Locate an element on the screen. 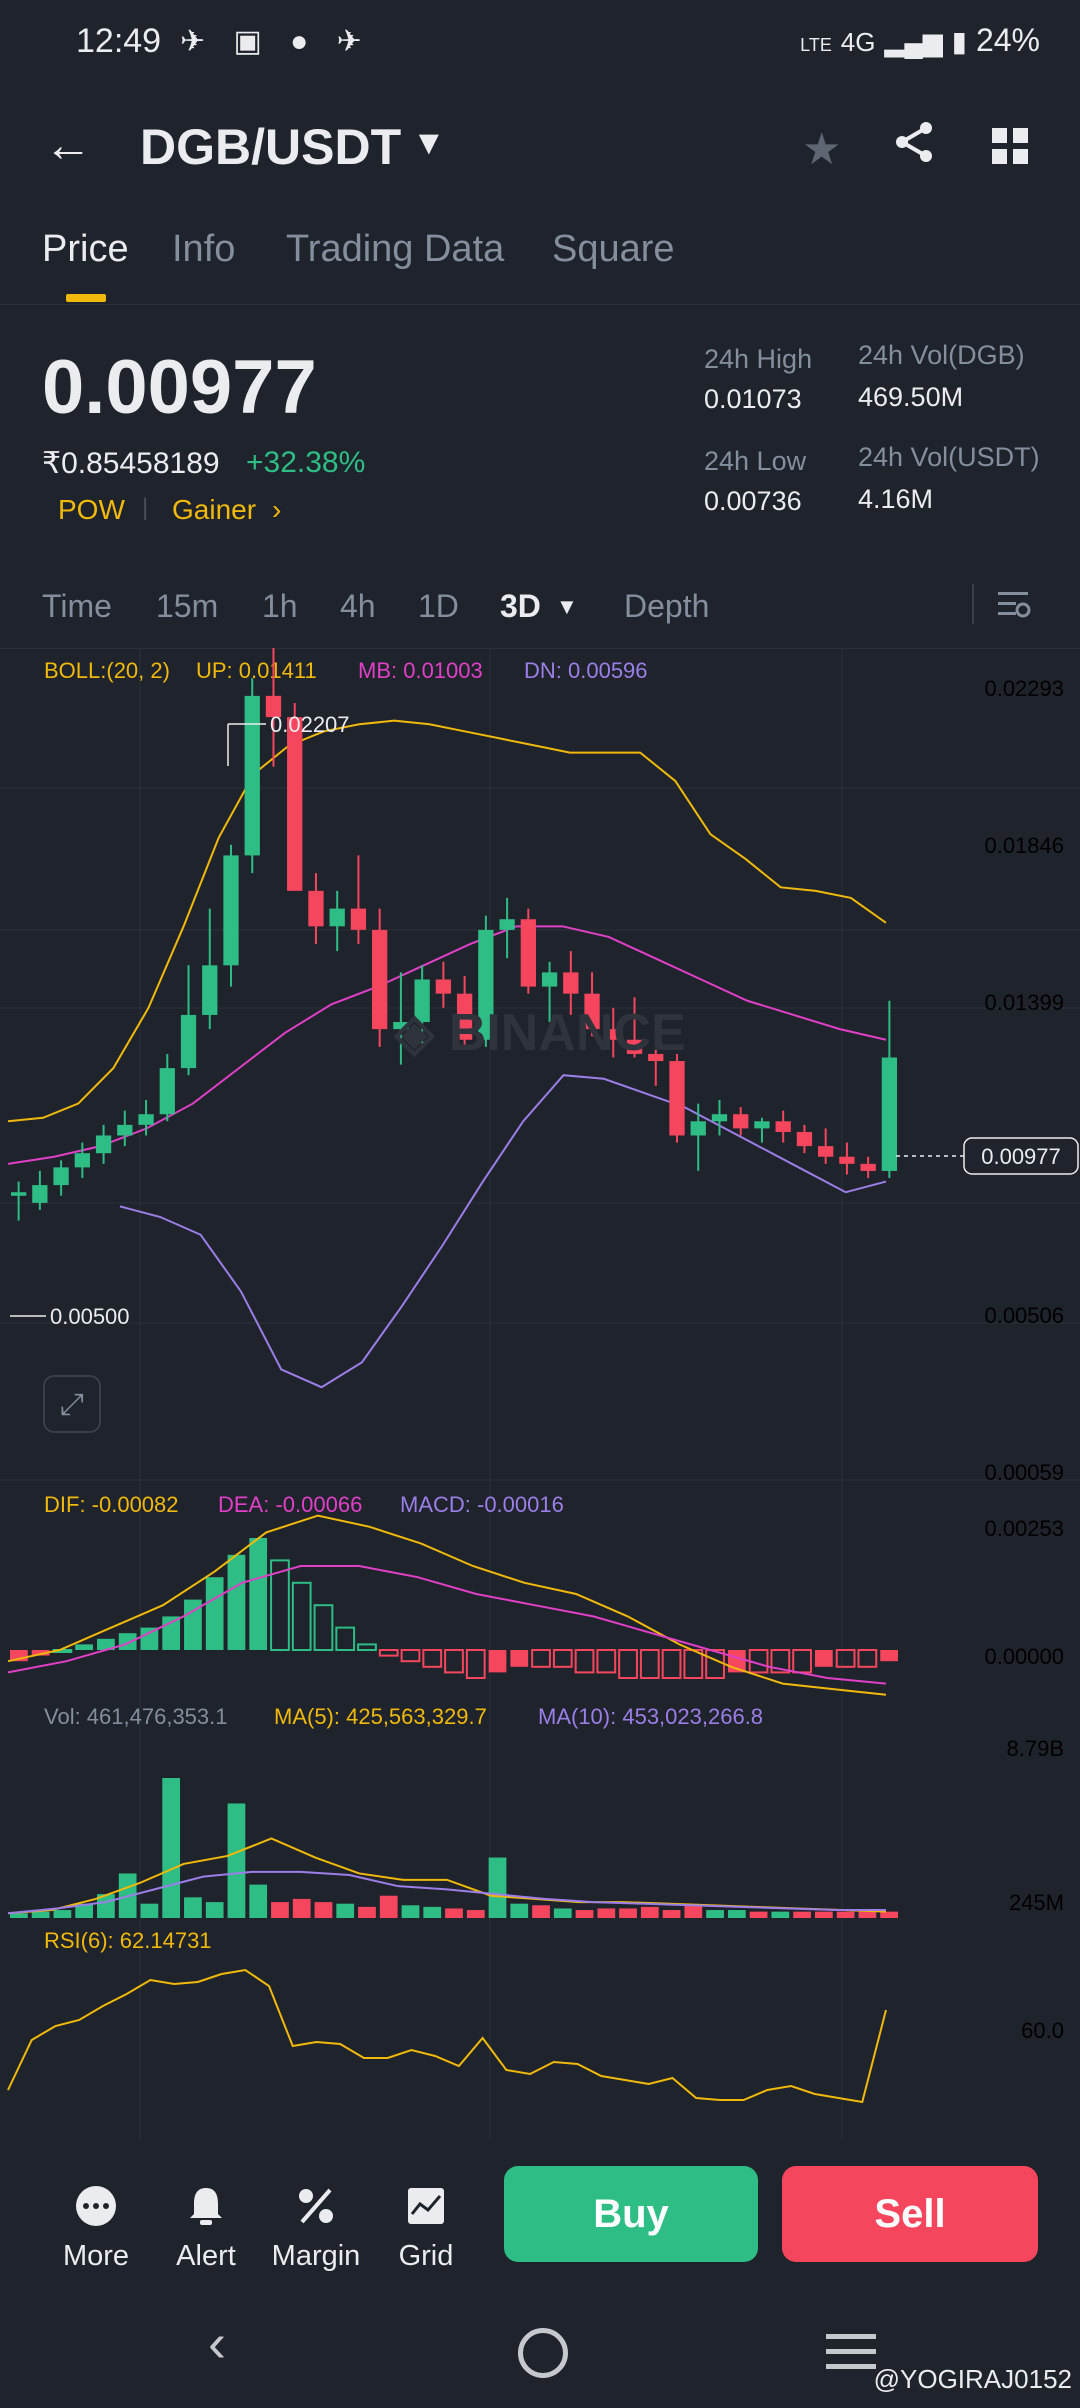 The height and width of the screenshot is (2408, 1080). low-value: 0.00736 is located at coordinates (753, 501).